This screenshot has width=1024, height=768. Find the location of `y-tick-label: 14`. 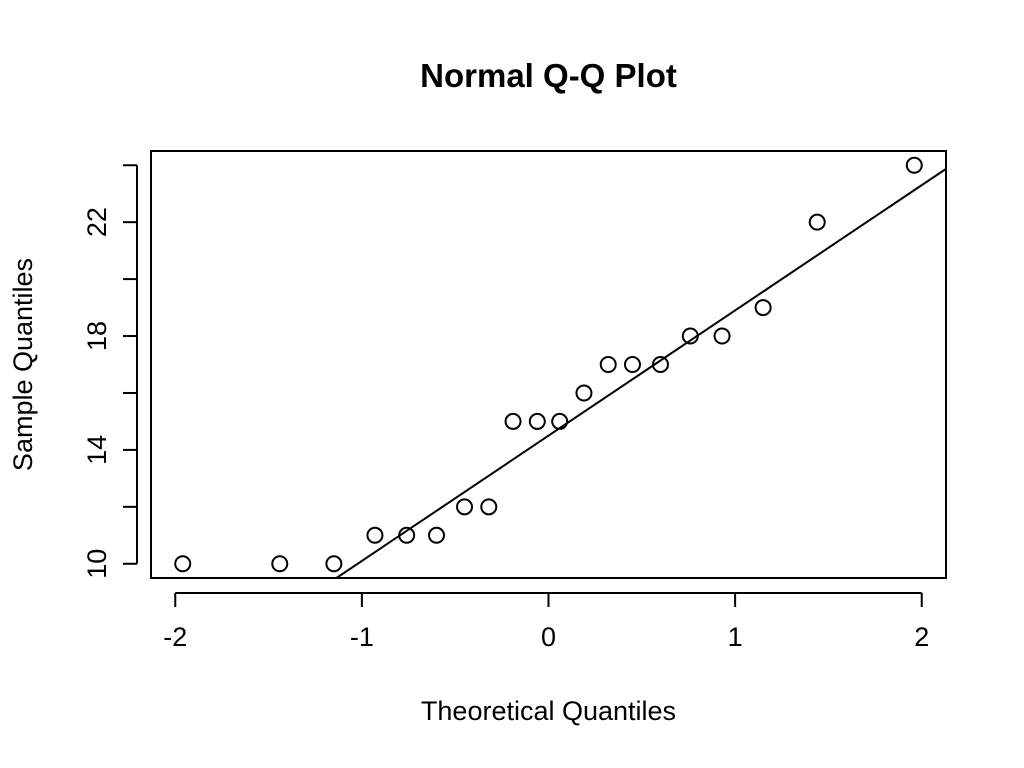

y-tick-label: 14 is located at coordinates (97, 450).